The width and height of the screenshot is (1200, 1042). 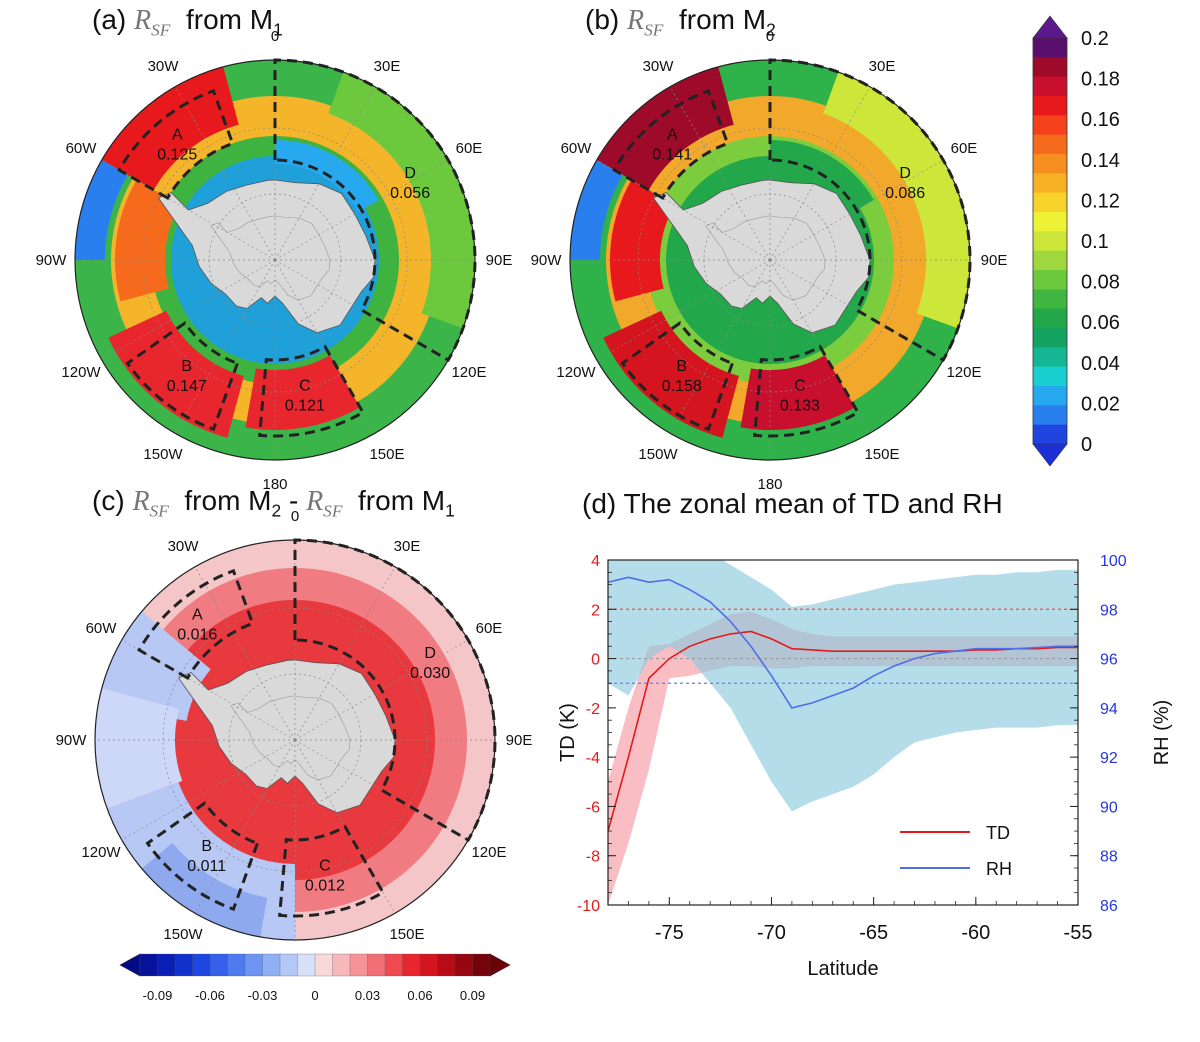 What do you see at coordinates (593, 857) in the screenshot?
I see `td-tick-label: -8` at bounding box center [593, 857].